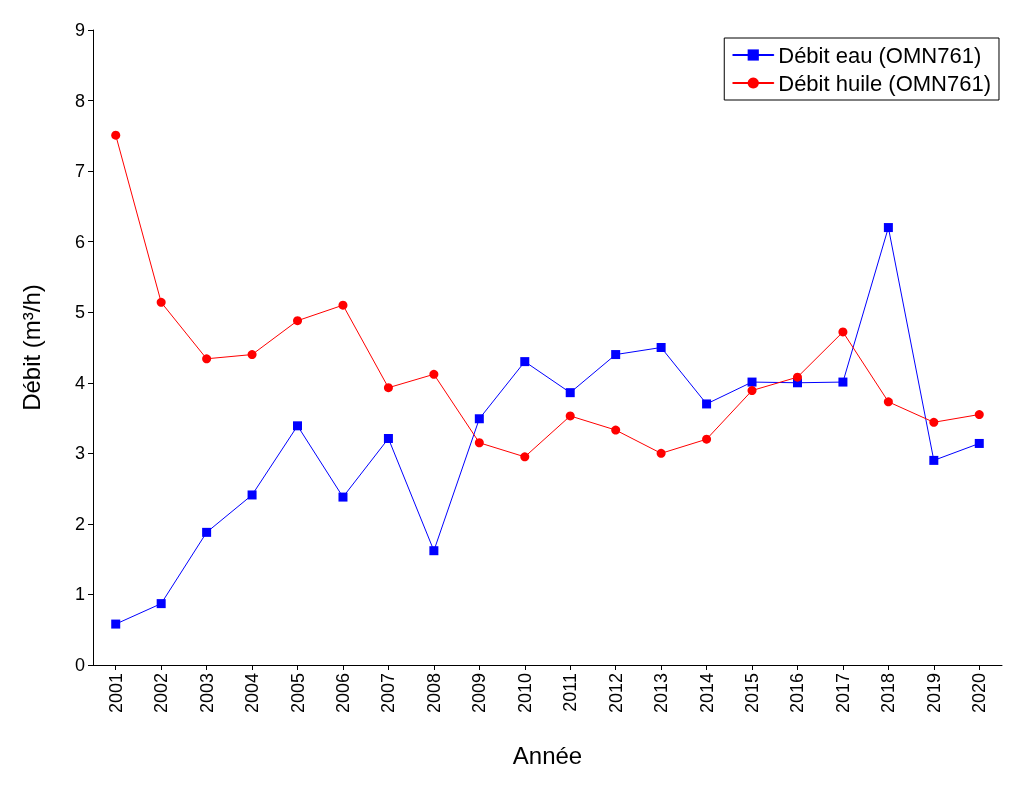 The width and height of the screenshot is (1021, 792). I want to click on x-tick-label: 2007, so click(388, 693).